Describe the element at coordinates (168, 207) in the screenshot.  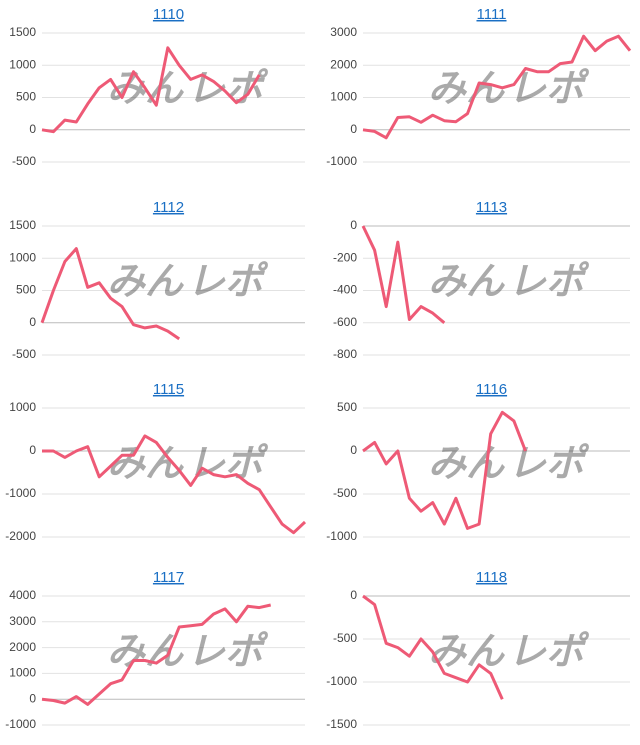
I see `chart-title: 1112` at that location.